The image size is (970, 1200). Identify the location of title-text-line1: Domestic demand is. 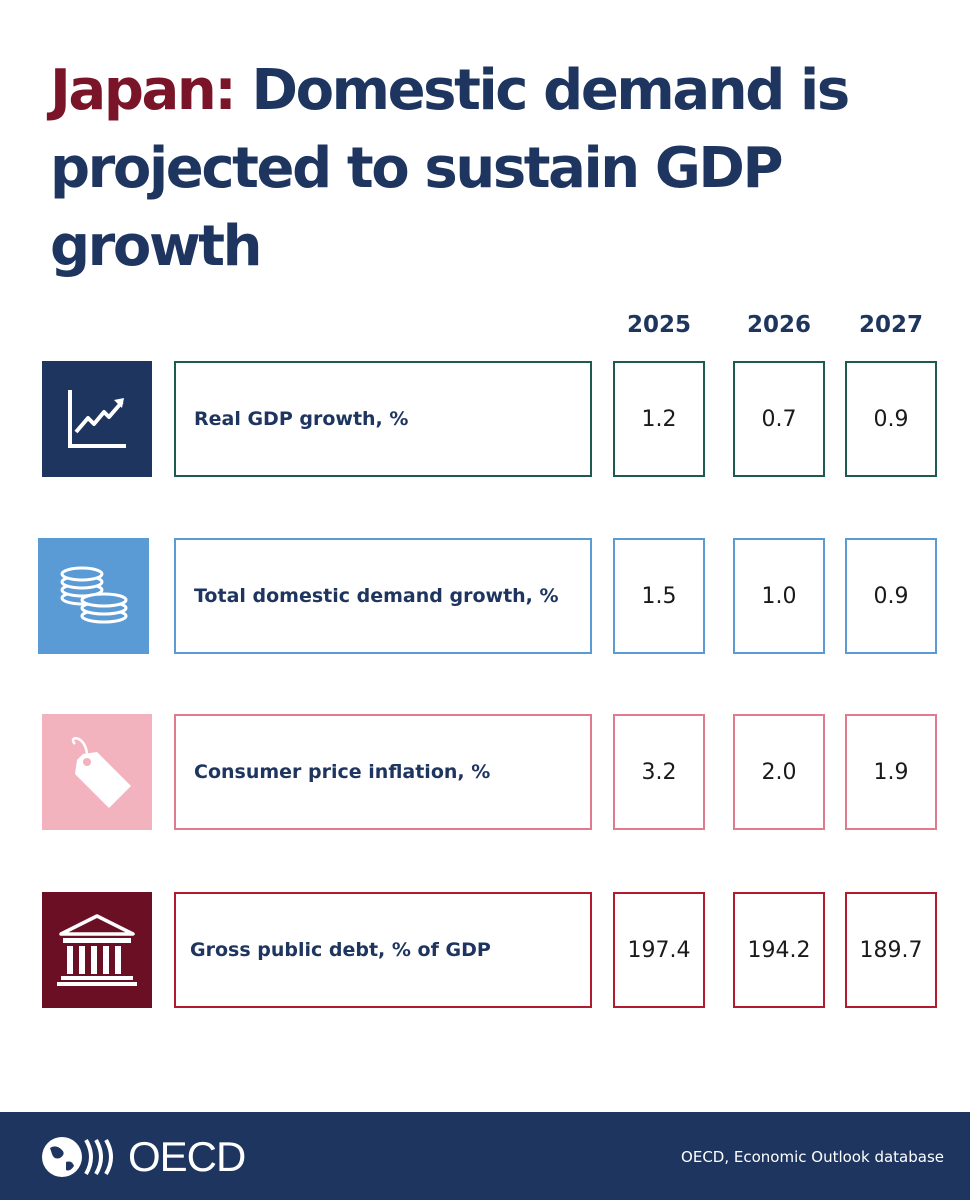
(550, 90).